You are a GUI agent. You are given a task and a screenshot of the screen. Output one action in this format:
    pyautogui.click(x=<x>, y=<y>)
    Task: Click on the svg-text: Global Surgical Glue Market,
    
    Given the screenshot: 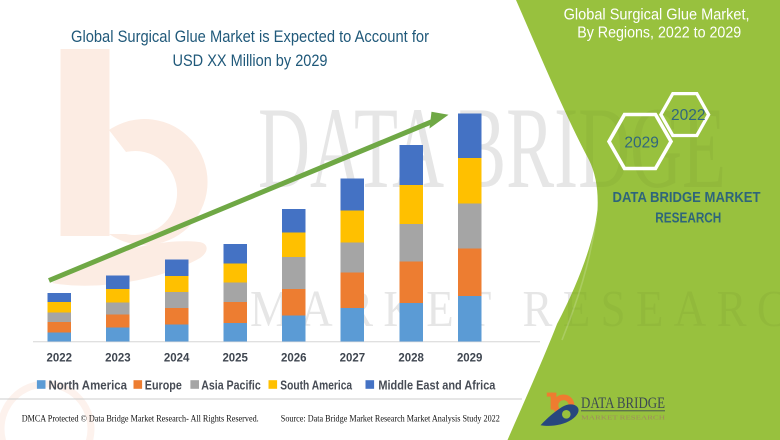 What is the action you would take?
    pyautogui.click(x=657, y=15)
    